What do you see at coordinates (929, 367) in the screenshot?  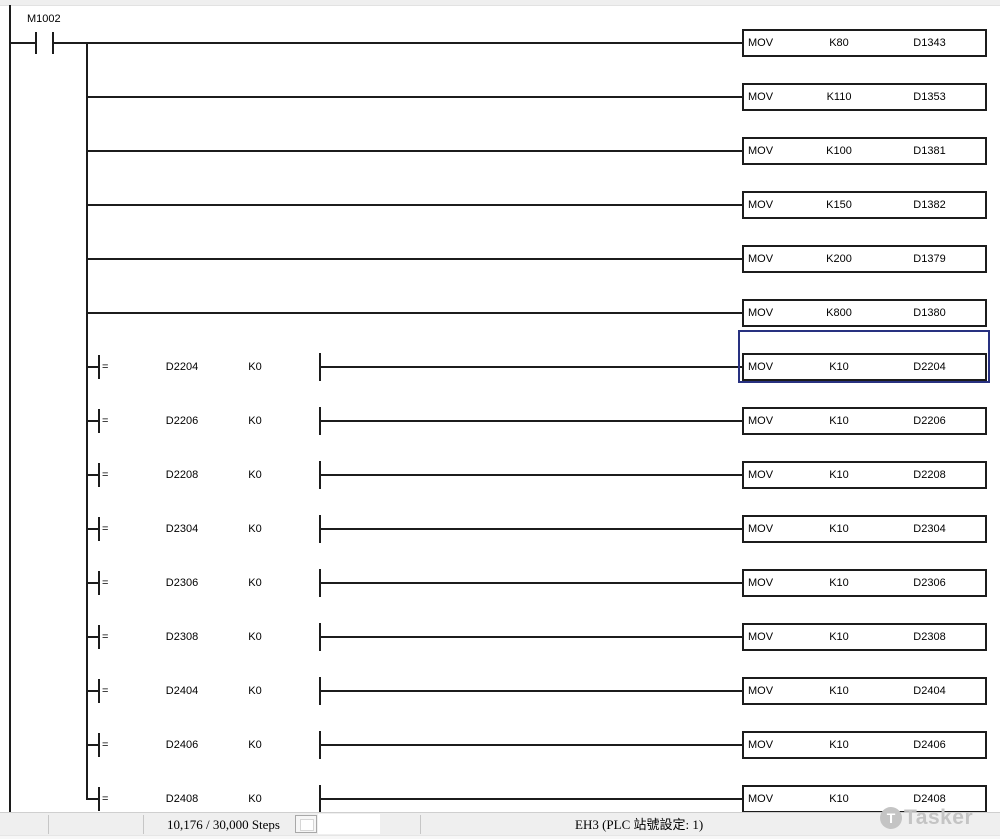 I see `mov-destination-operand: D2204` at bounding box center [929, 367].